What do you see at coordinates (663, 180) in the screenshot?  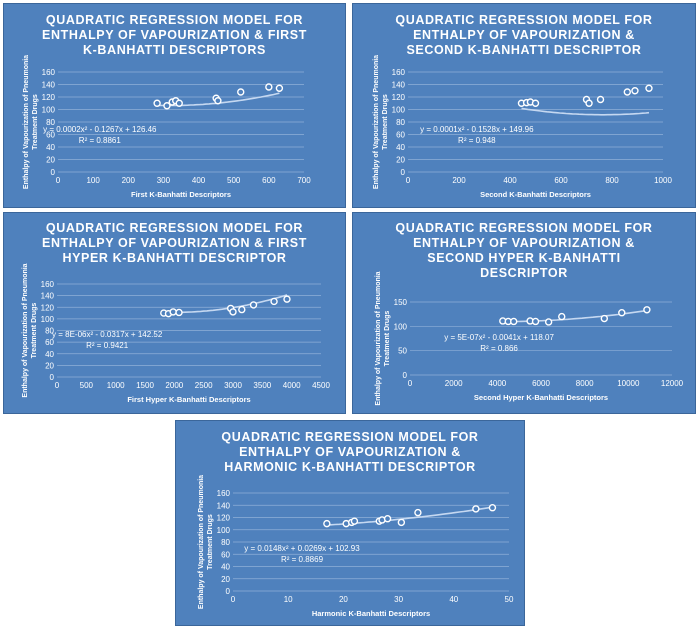 I see `x-tick-label: 1000` at bounding box center [663, 180].